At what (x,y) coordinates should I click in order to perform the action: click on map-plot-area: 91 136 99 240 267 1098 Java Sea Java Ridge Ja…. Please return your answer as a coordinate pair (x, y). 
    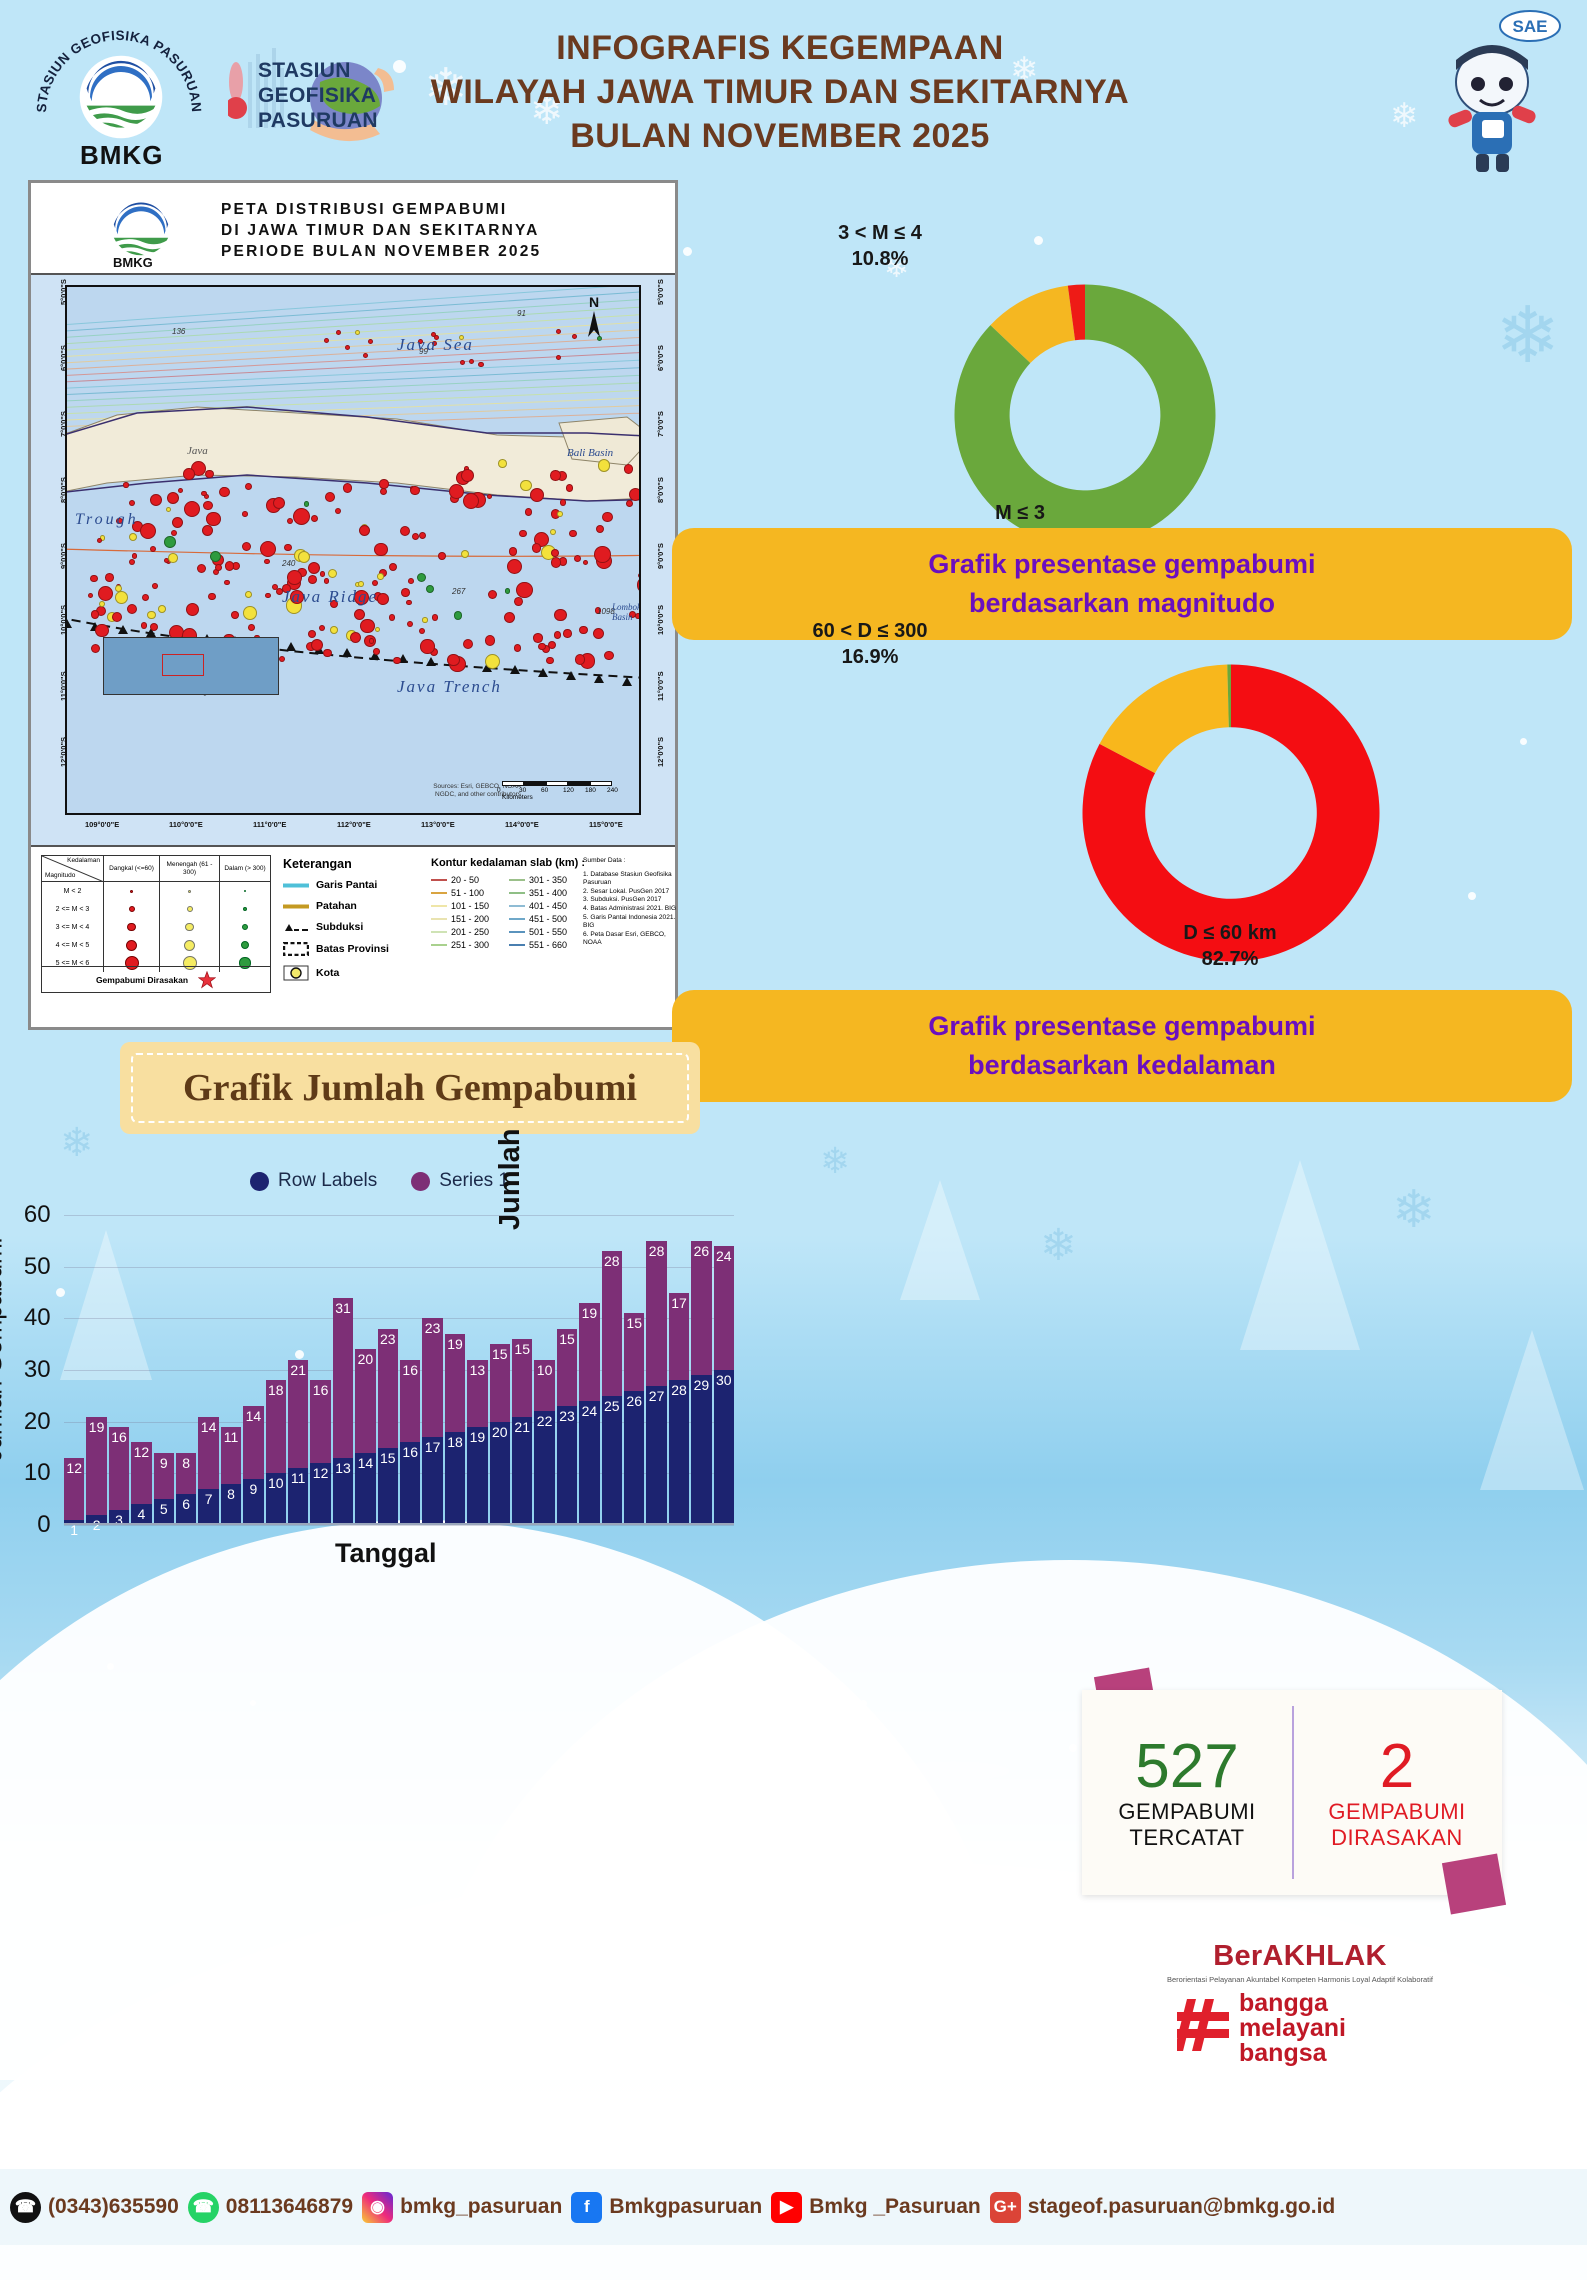
    Looking at the image, I should click on (353, 550).